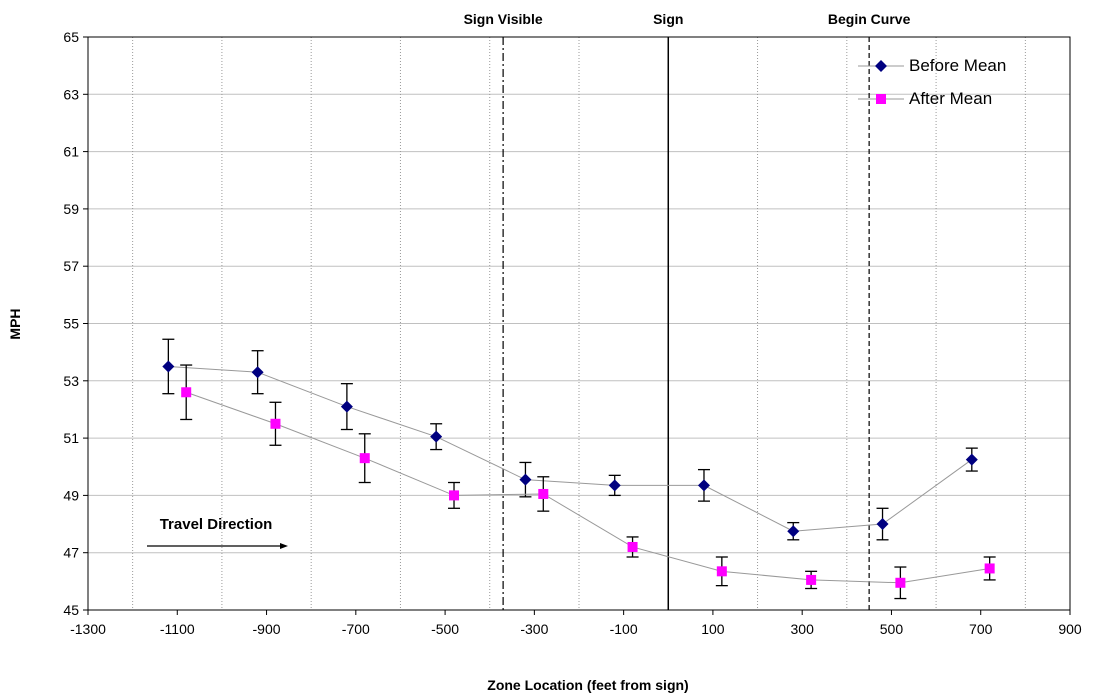  I want to click on travel-direction-arrowhead, so click(284, 546).